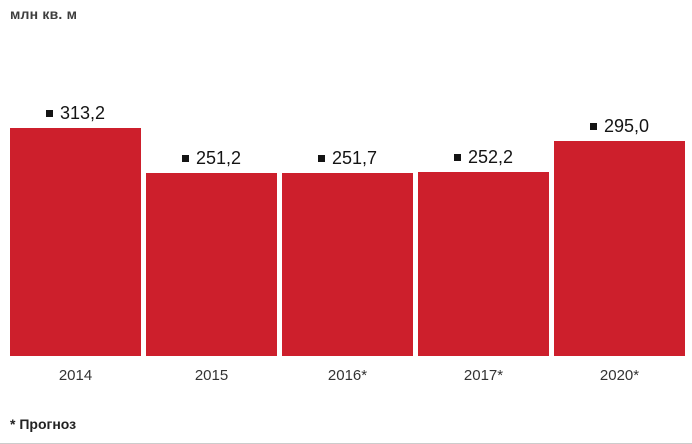  I want to click on footnote: * Прогноз, so click(43, 424).